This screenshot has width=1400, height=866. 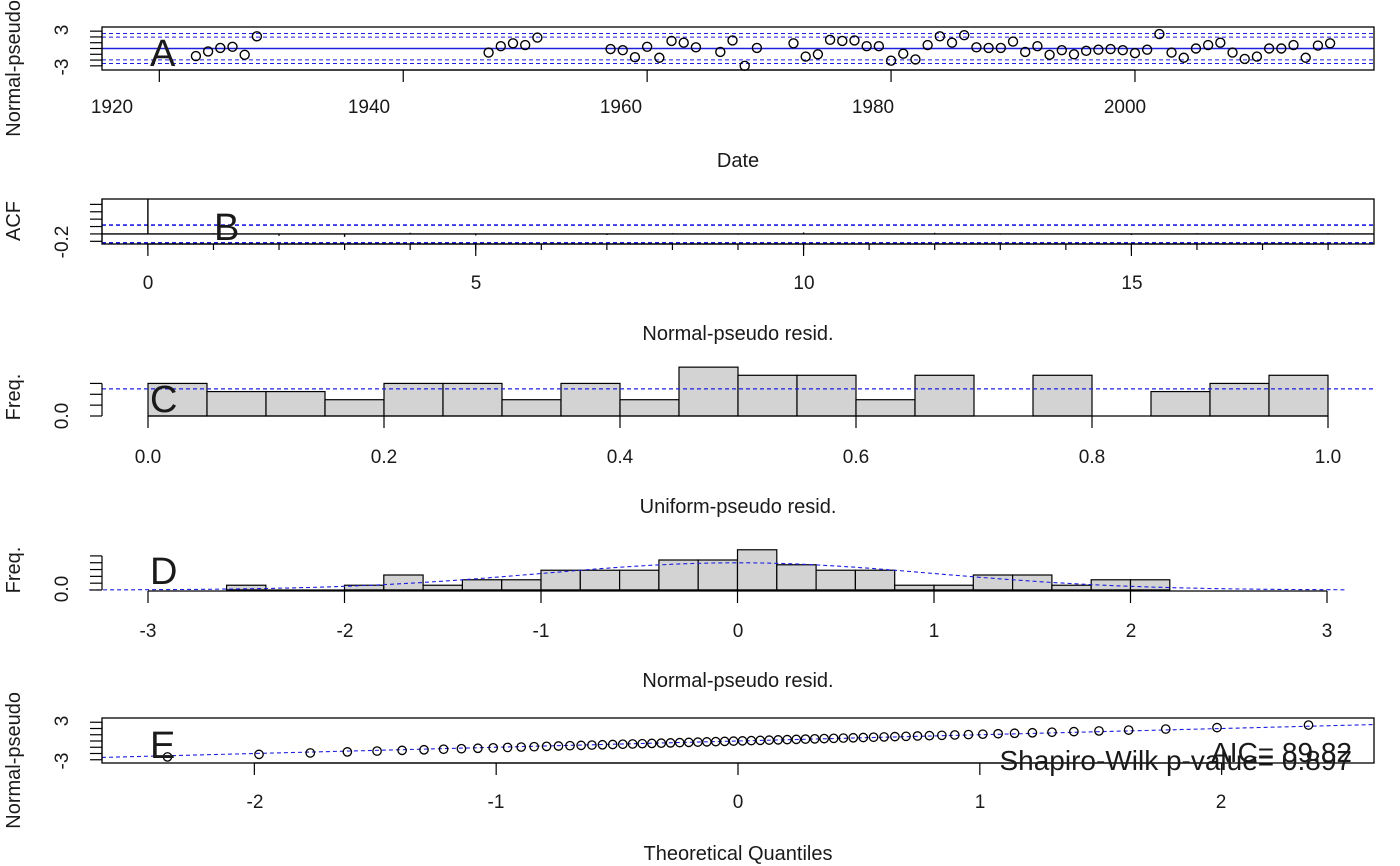 What do you see at coordinates (62, 416) in the screenshot?
I see `panel-c-ytick-label: 0.0` at bounding box center [62, 416].